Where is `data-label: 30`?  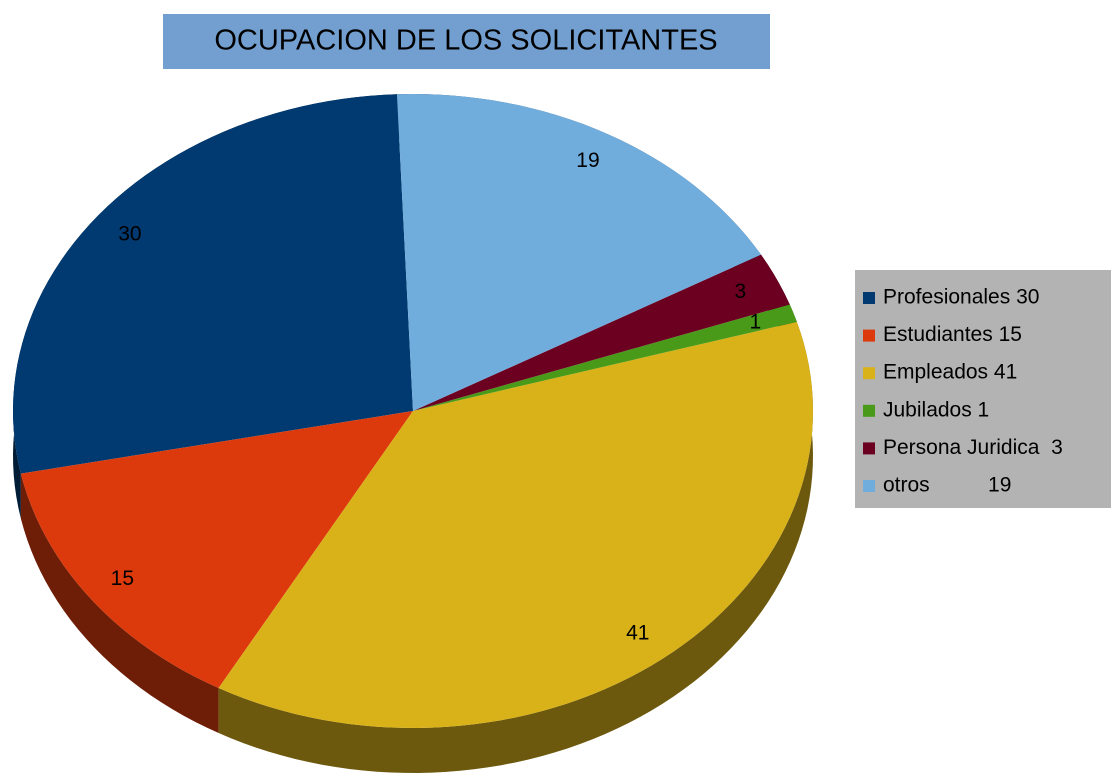
data-label: 30 is located at coordinates (129, 233).